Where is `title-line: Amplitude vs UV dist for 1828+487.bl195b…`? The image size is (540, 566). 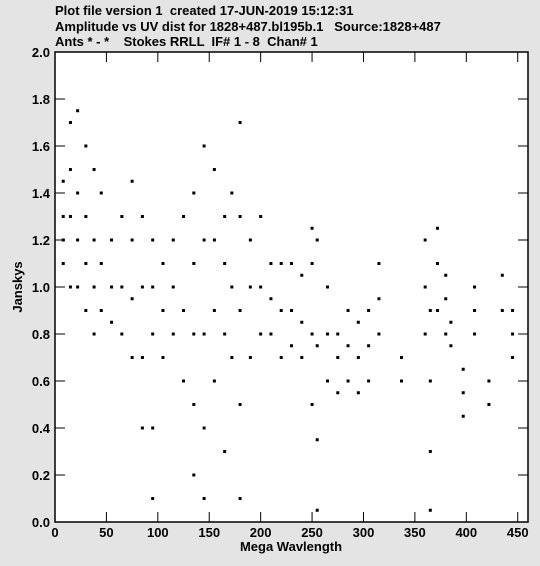
title-line: Amplitude vs UV dist for 1828+487.bl195b… is located at coordinates (248, 26).